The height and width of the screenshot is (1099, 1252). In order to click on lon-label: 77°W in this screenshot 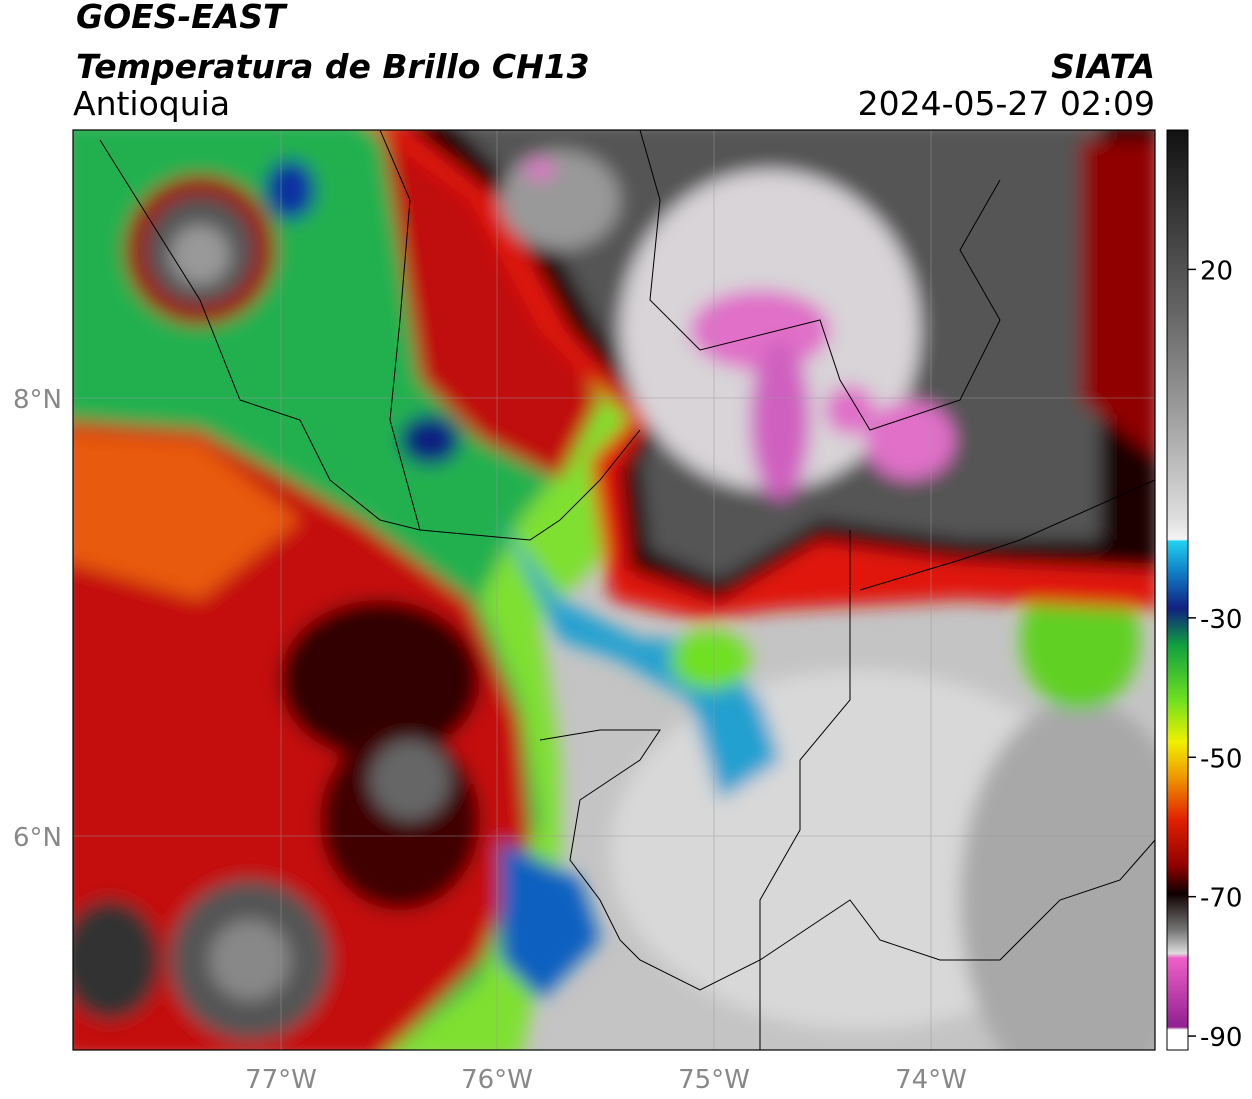, I will do `click(281, 1080)`.